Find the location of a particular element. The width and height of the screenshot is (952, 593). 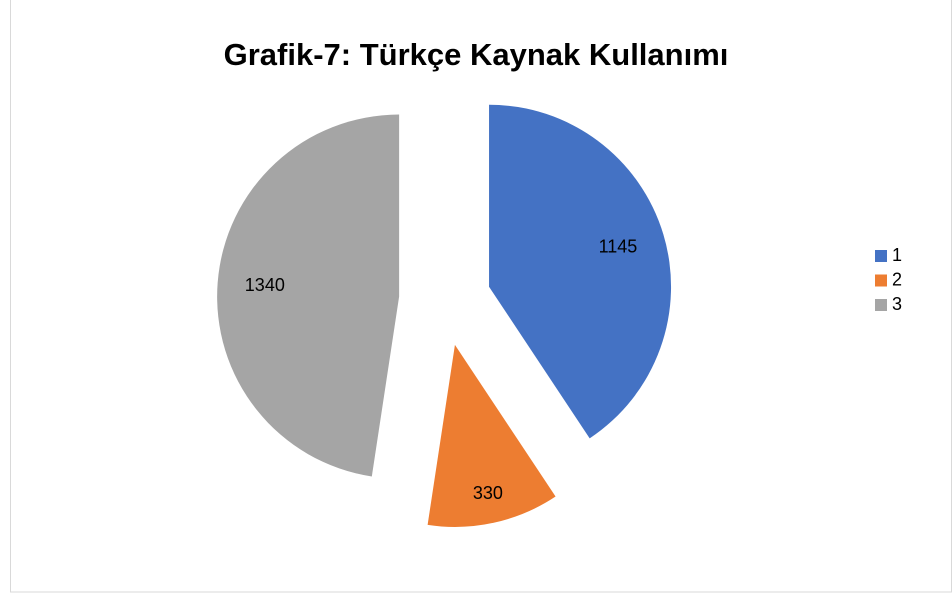

data-label: 1340 is located at coordinates (265, 285).